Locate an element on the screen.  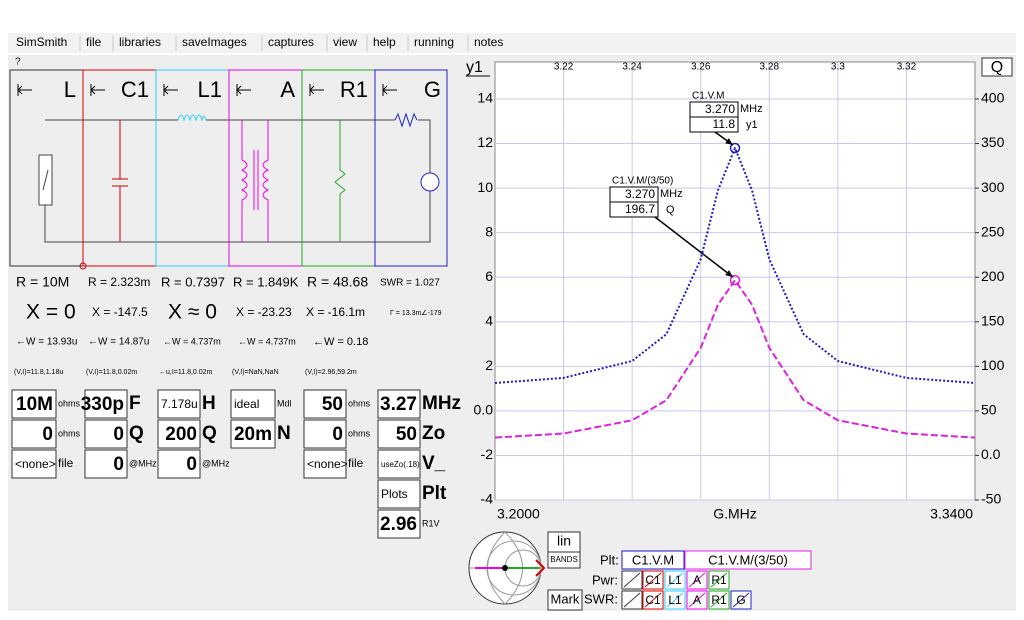
param-value: useZo(.18) is located at coordinates (400, 464).